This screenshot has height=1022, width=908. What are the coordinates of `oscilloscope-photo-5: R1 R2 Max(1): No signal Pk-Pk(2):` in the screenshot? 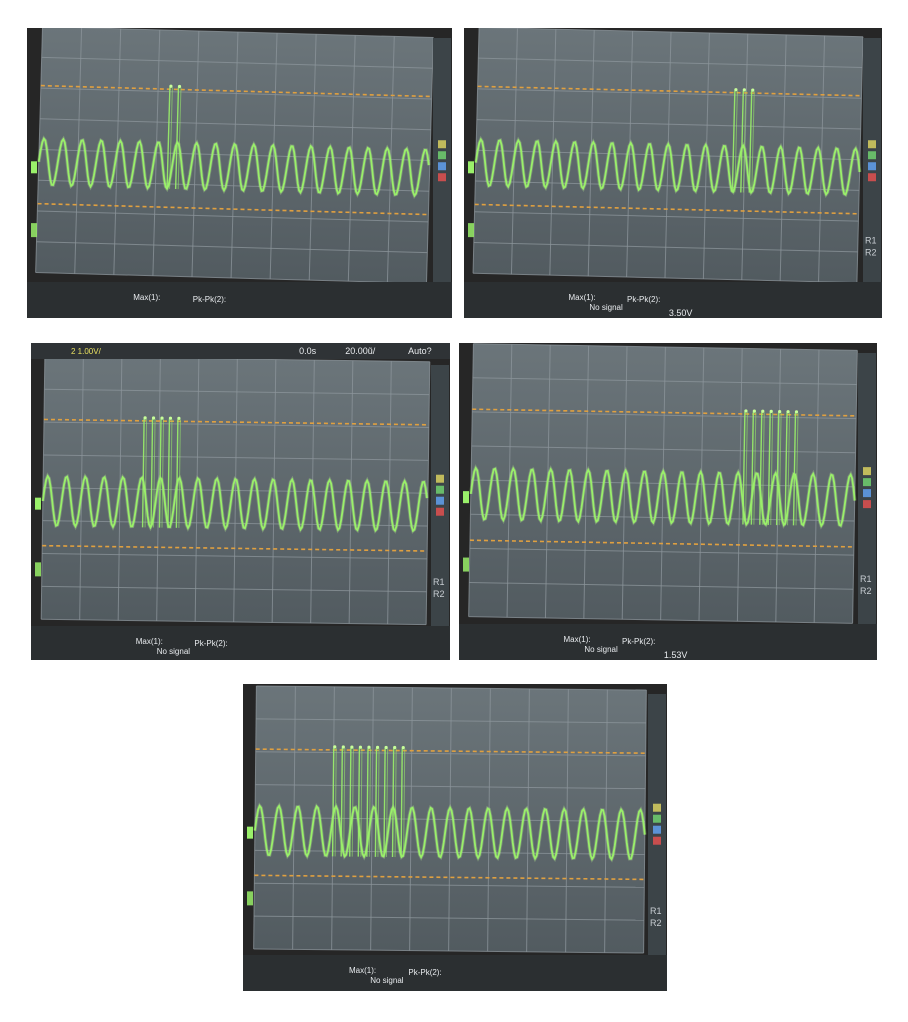 It's located at (455, 837).